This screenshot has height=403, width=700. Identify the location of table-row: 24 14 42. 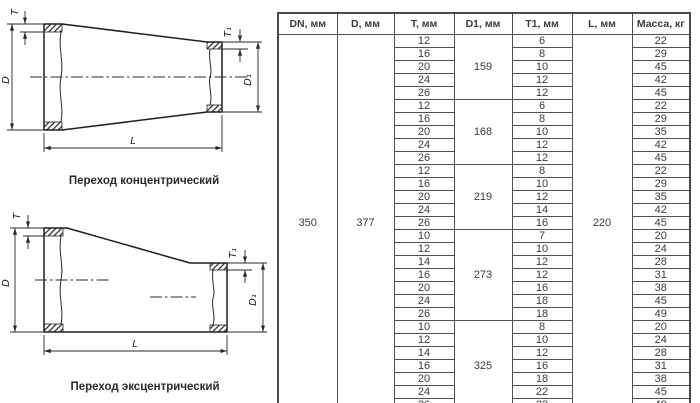
(484, 210).